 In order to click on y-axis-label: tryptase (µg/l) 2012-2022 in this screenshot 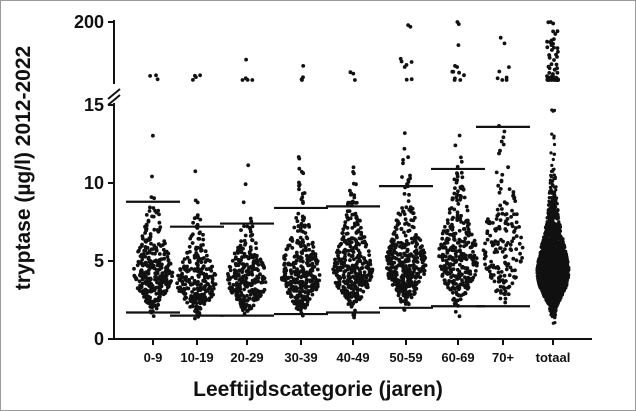, I will do `click(23, 168)`.